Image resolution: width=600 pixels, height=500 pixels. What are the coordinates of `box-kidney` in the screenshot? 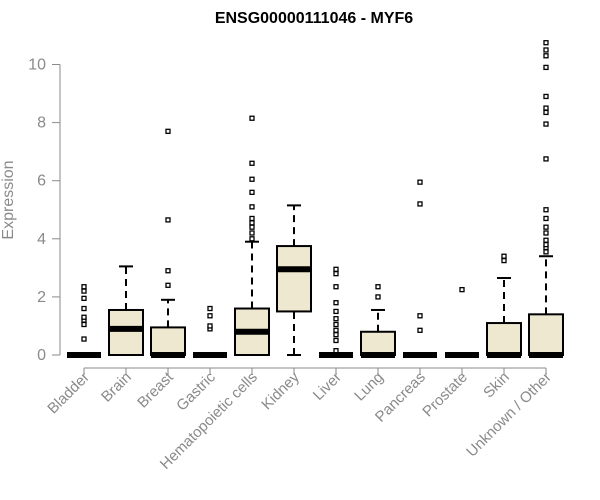 It's located at (294, 280).